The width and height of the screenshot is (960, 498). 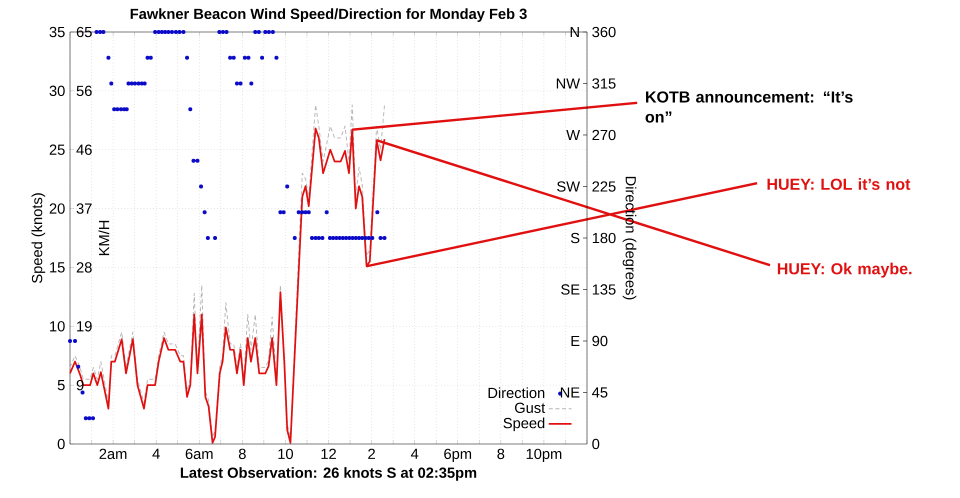 I want to click on annotation: W, so click(x=573, y=135).